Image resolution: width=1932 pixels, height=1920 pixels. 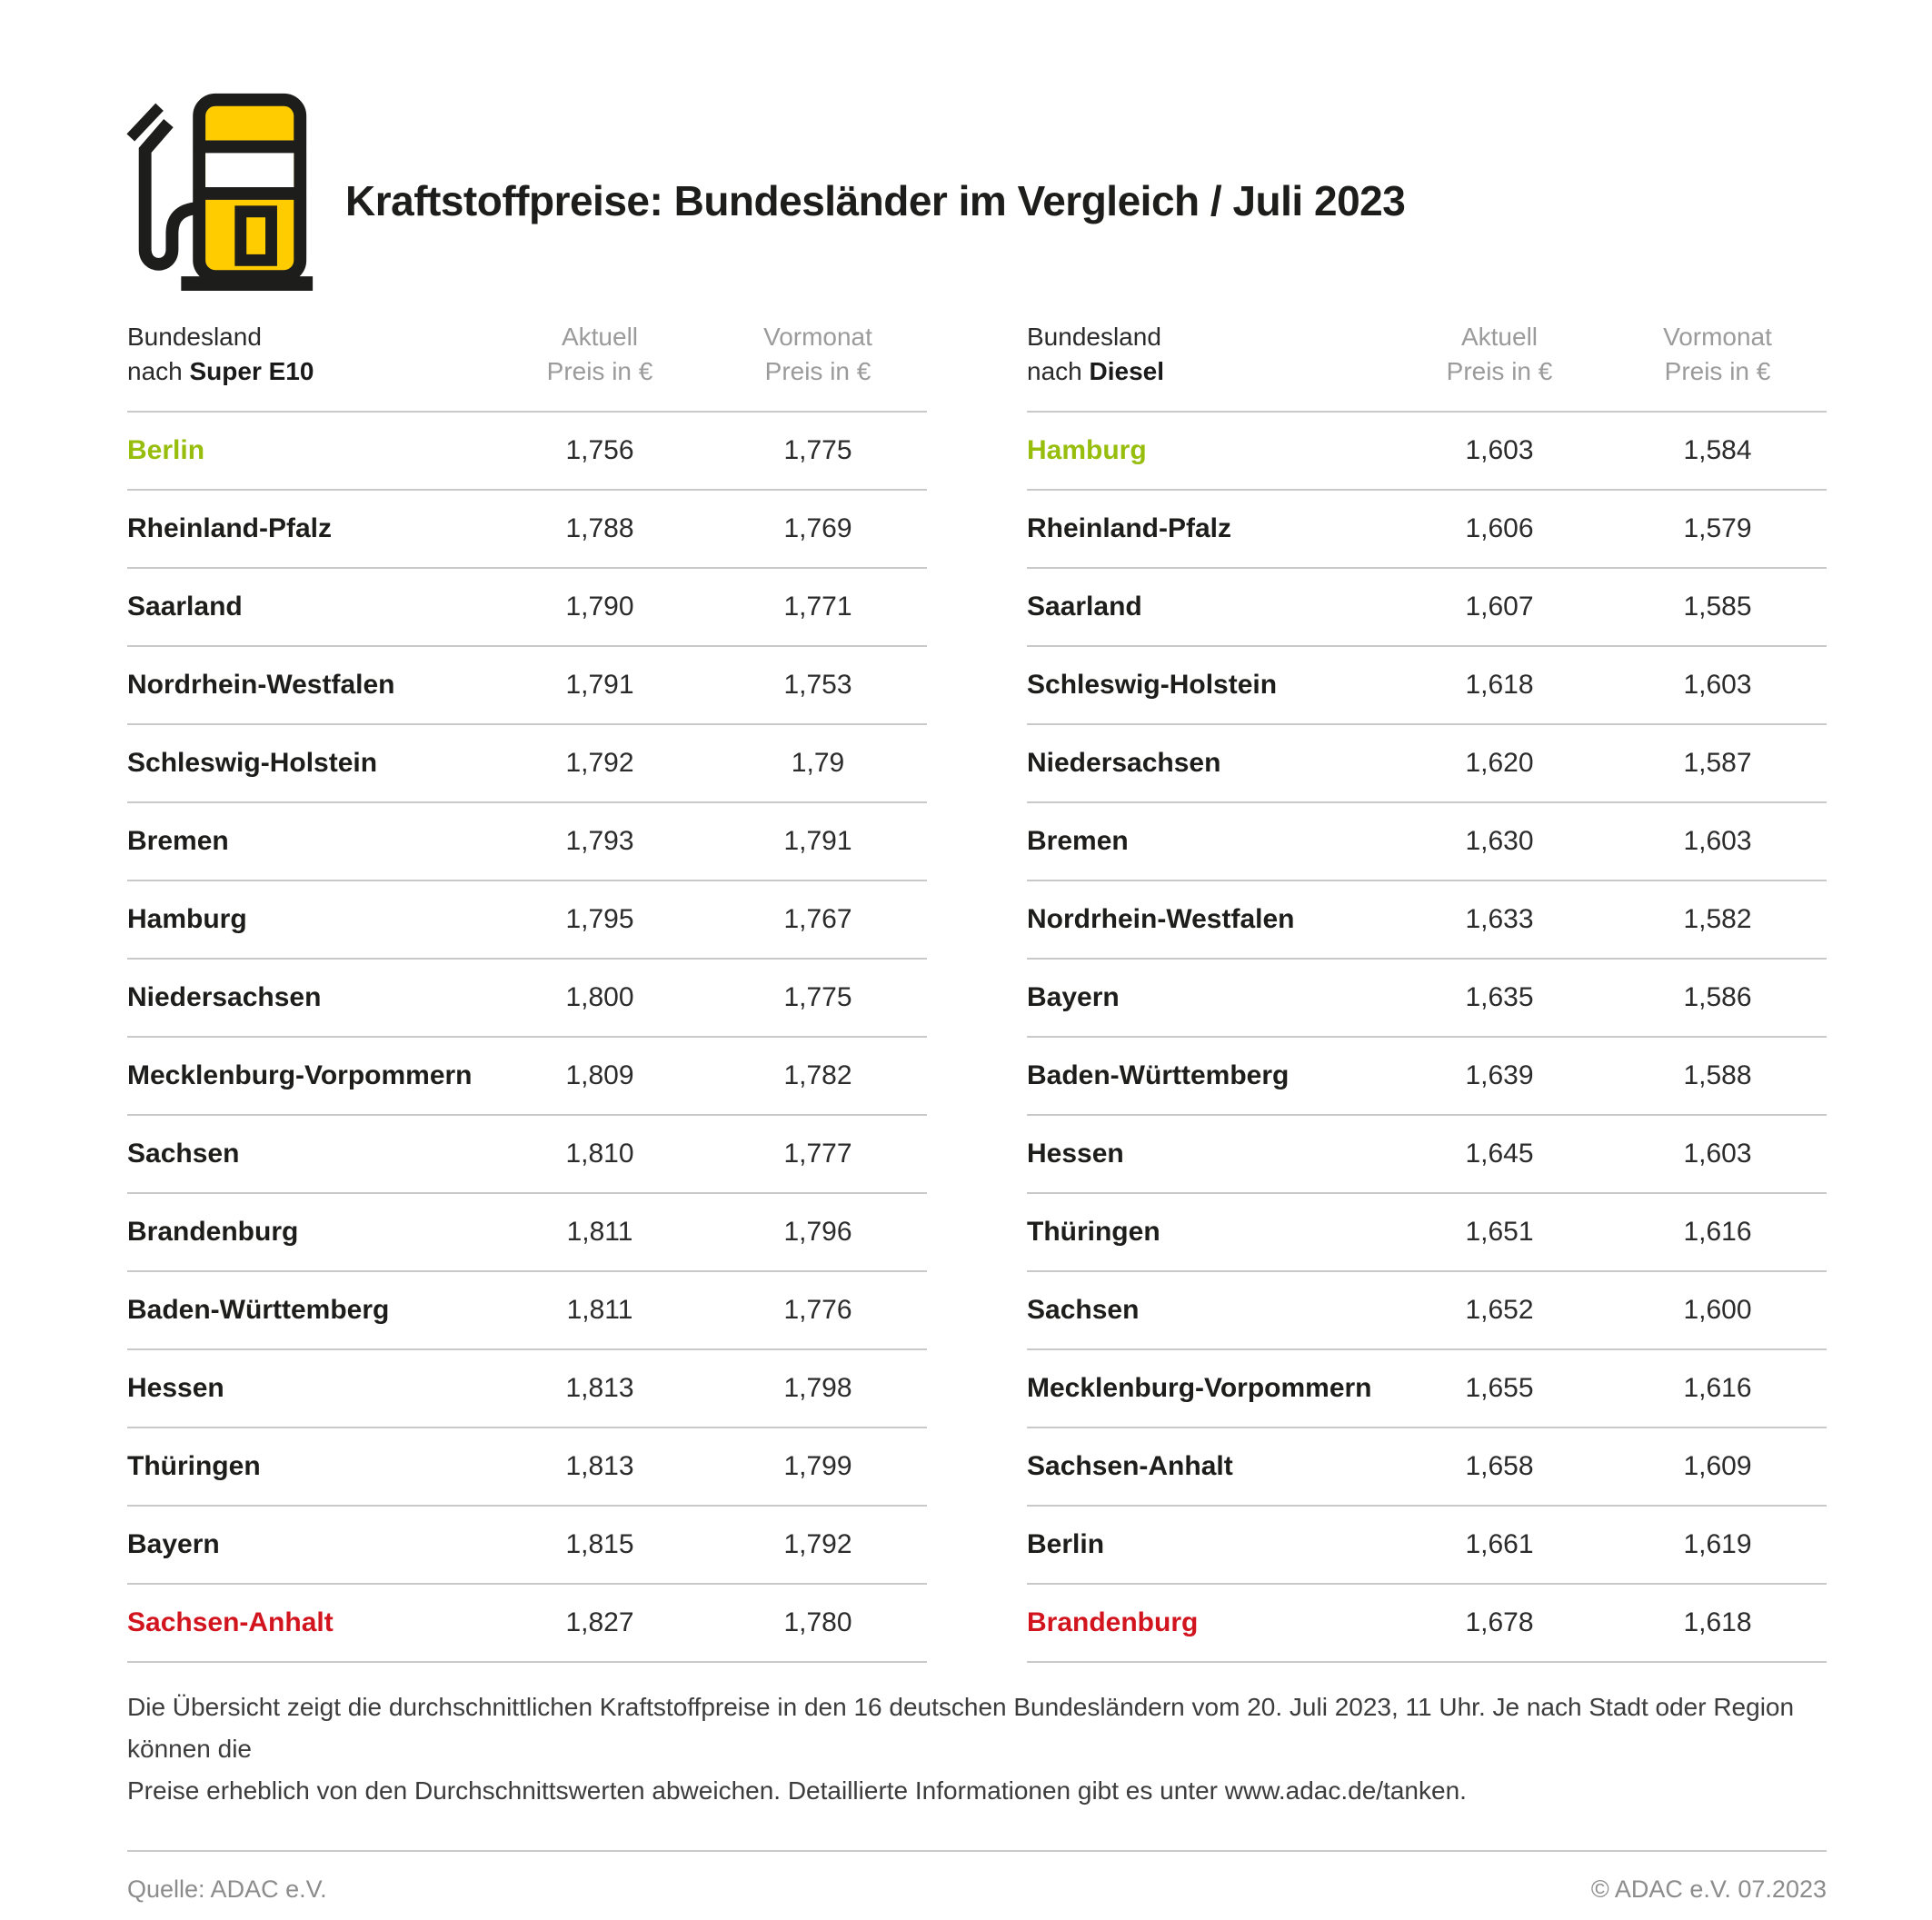 I want to click on previous-price: 1,584, so click(x=1718, y=450).